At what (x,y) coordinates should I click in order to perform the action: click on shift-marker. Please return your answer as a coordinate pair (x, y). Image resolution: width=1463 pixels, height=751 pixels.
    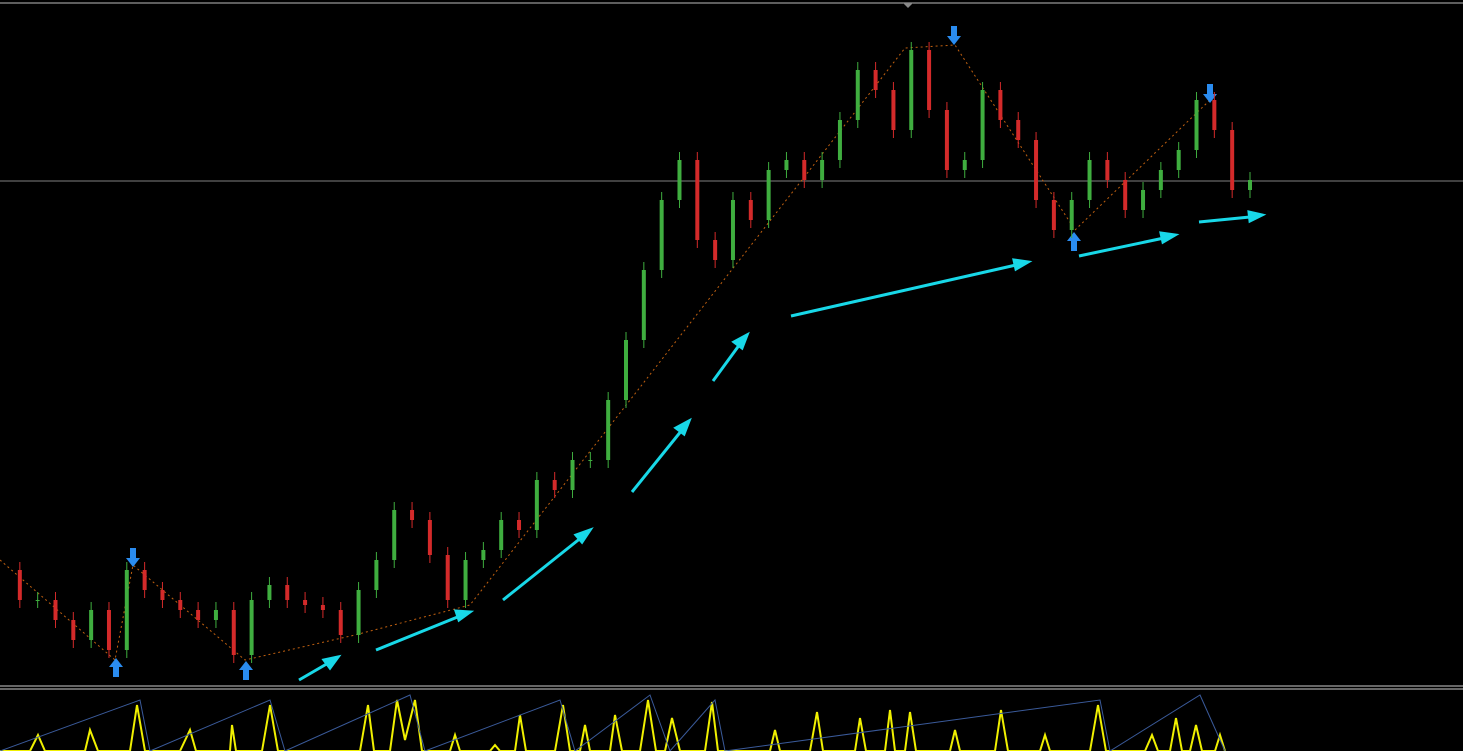
    Looking at the image, I should click on (908, 5).